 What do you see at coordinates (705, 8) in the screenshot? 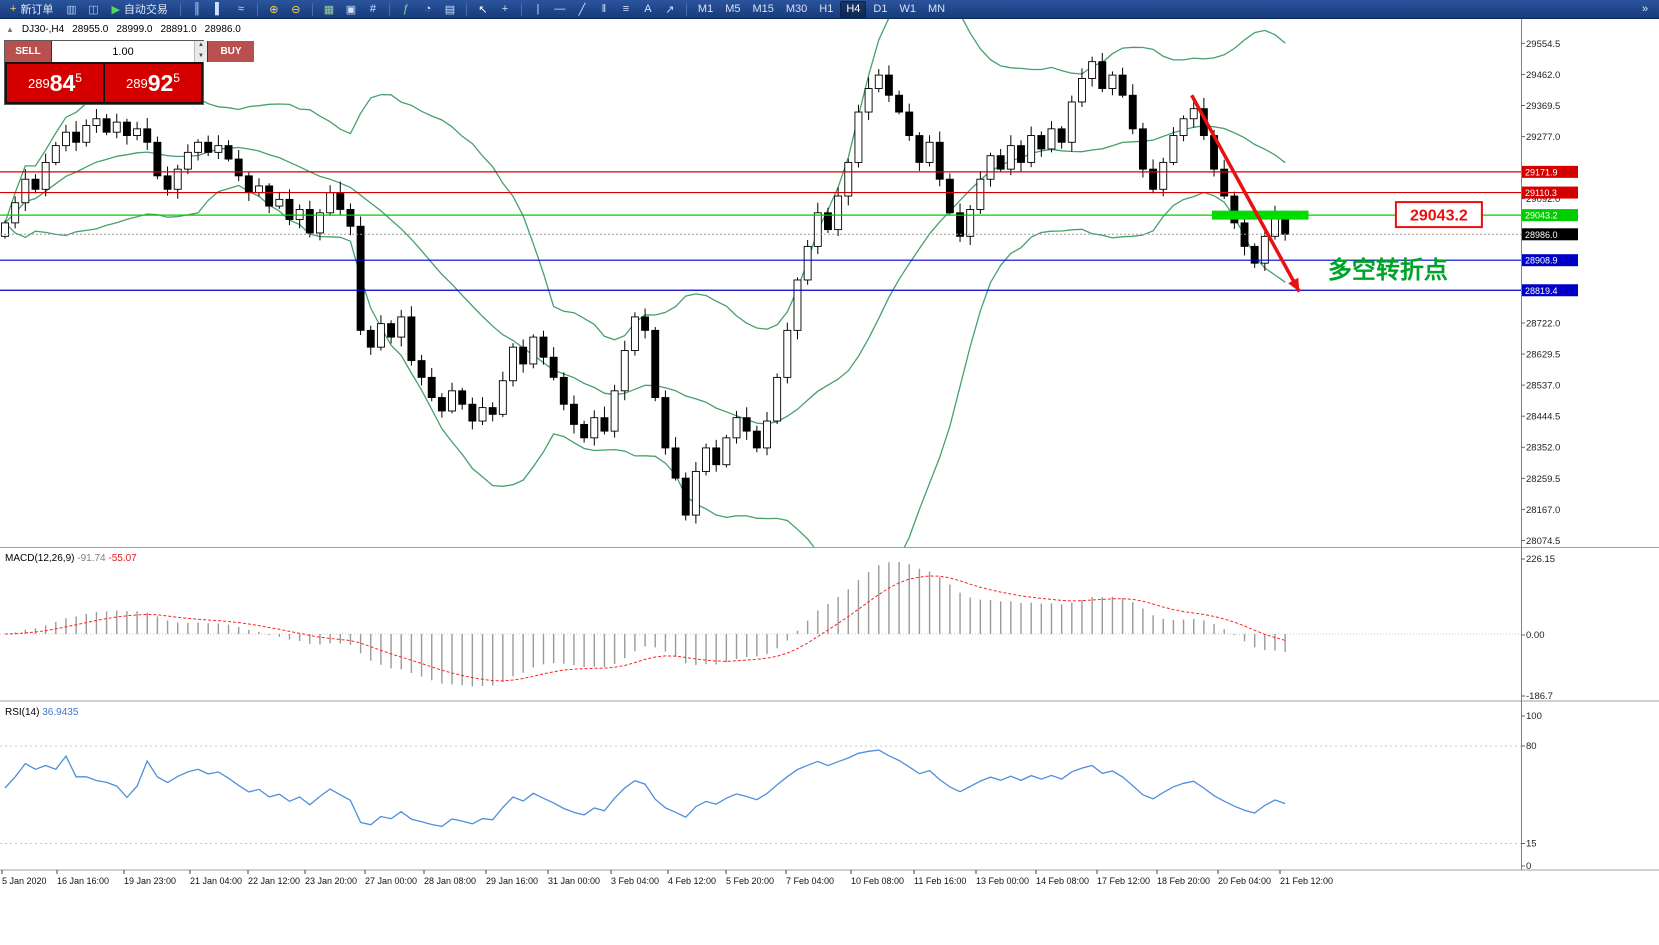
I see `timeframe-m1: M1` at bounding box center [705, 8].